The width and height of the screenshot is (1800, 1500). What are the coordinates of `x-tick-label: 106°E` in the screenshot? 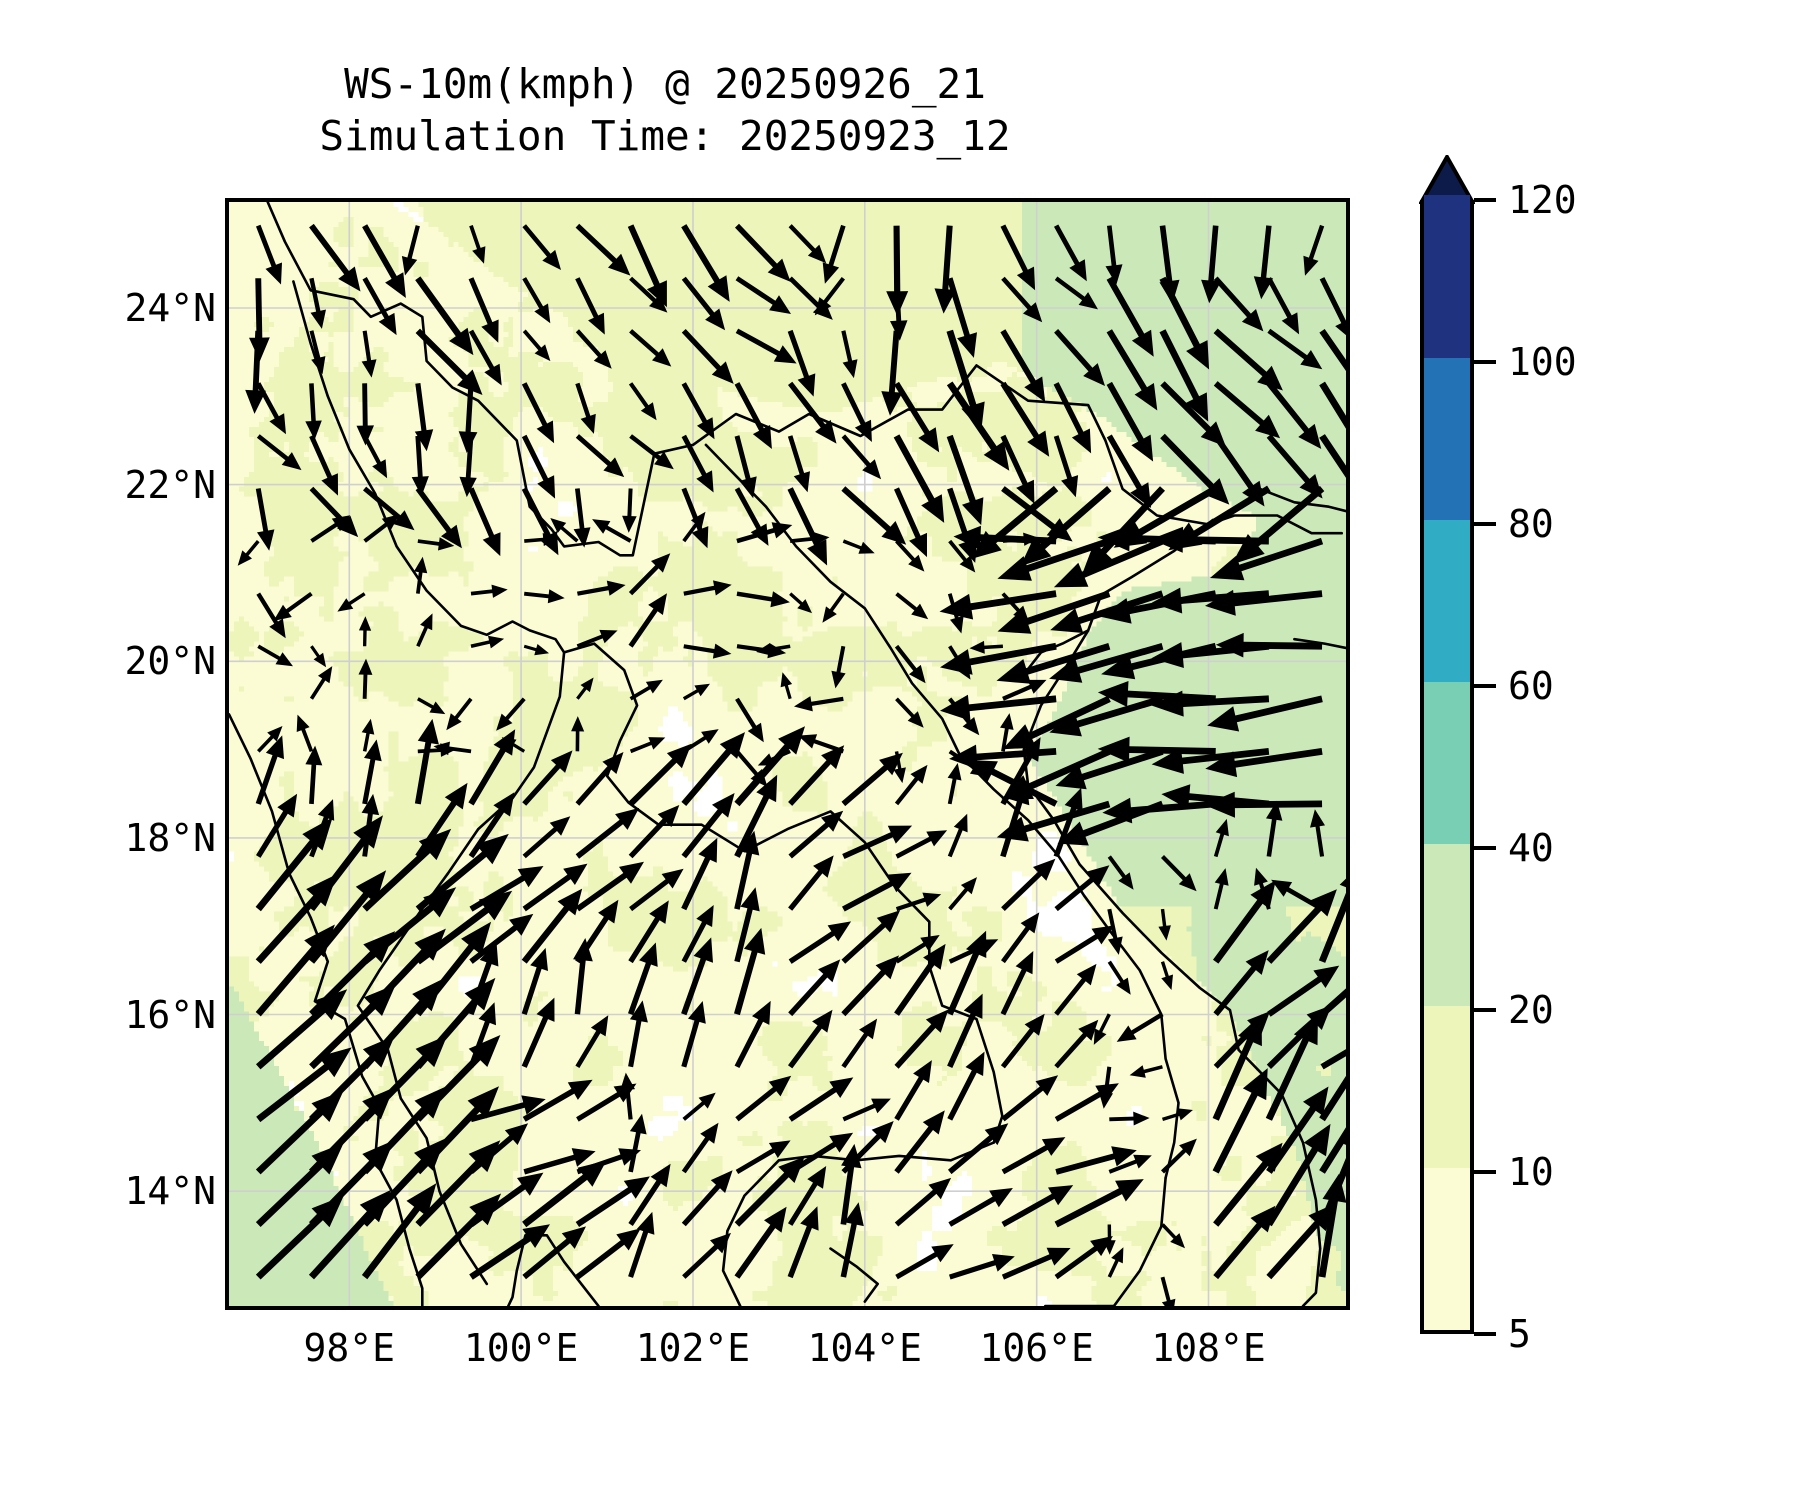 It's located at (1036, 1348).